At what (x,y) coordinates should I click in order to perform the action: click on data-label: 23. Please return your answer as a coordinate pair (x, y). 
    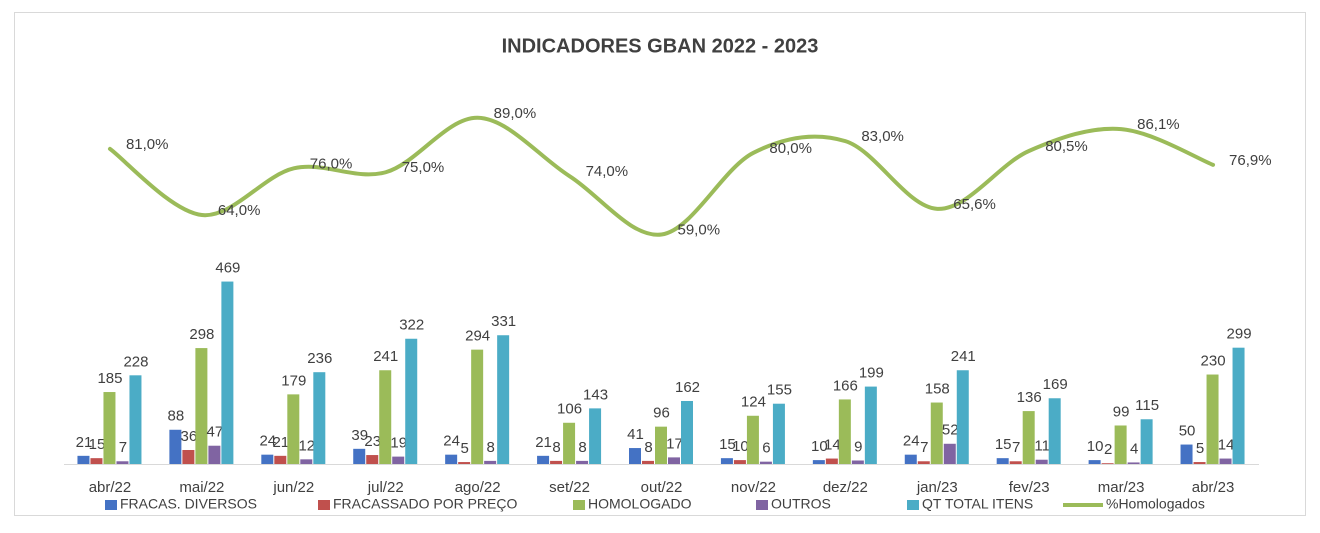
    Looking at the image, I should click on (372, 441).